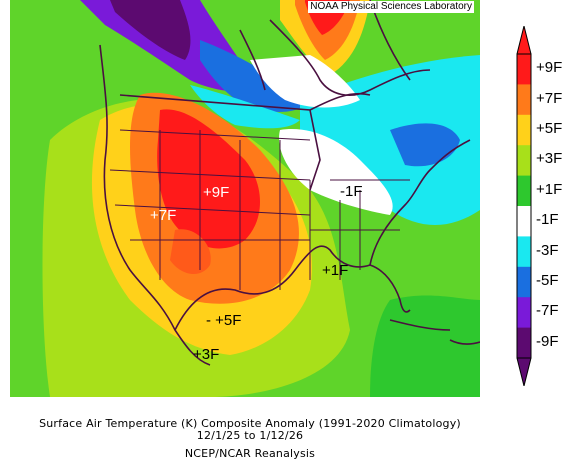 This screenshot has width=575, height=467. Describe the element at coordinates (547, 280) in the screenshot. I see `colorbar-label: -5F` at that location.